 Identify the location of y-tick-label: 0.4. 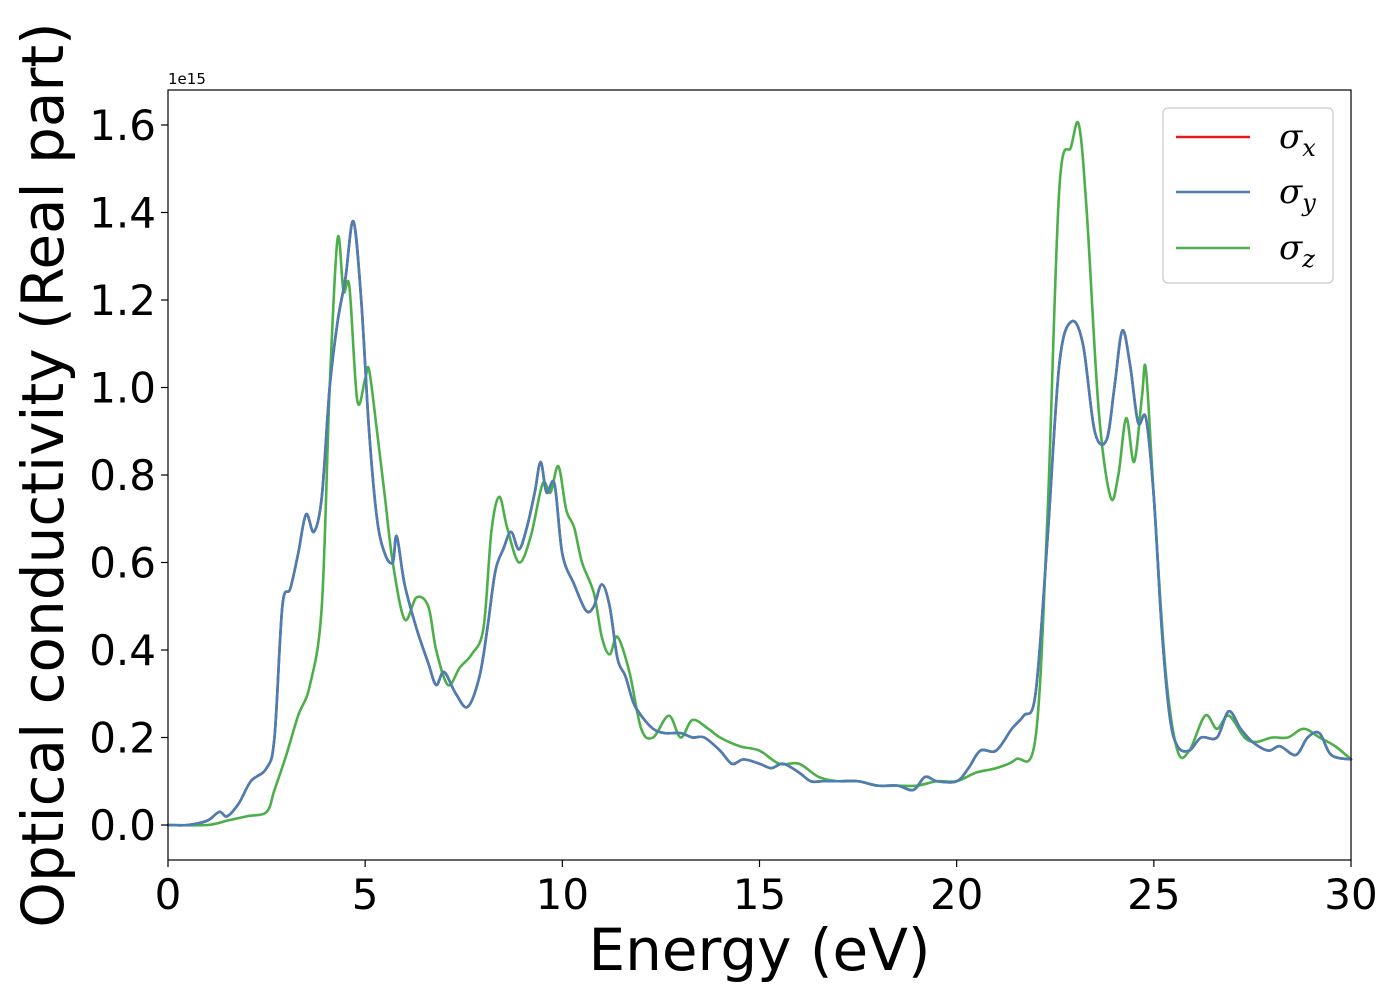
(122, 650).